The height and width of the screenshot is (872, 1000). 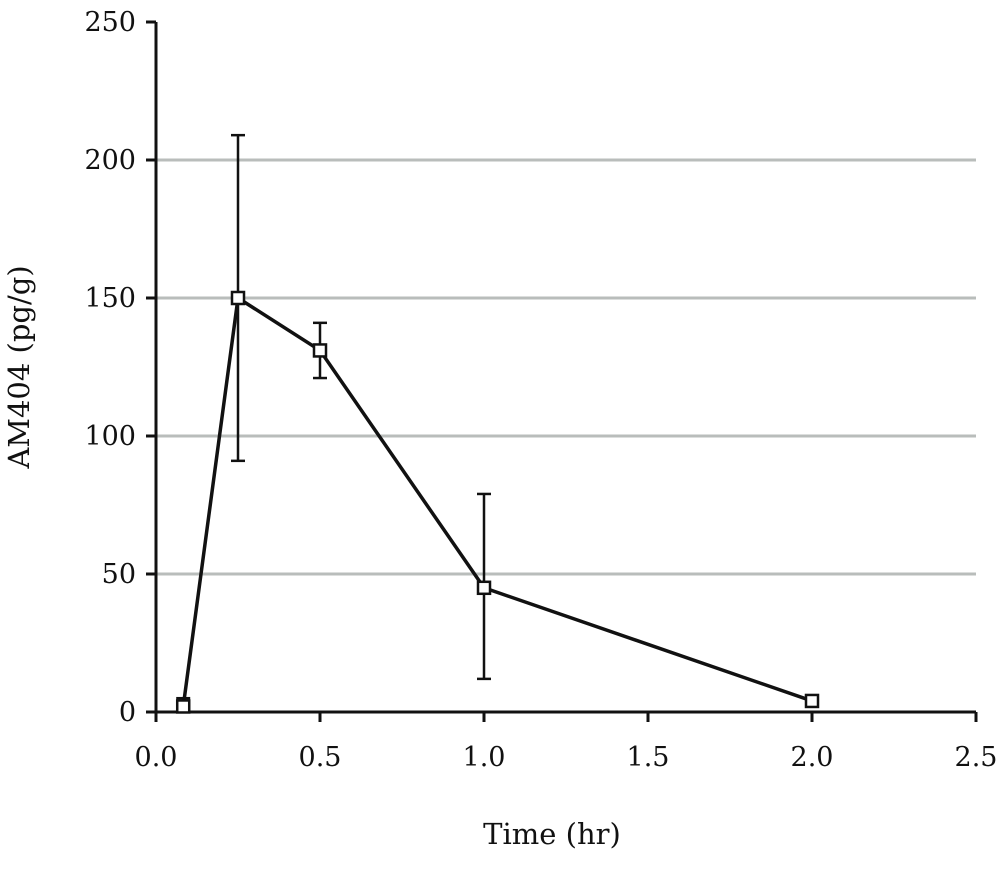 I want to click on y-ticks: 0 50 100 150 200 250, so click(x=120, y=367).